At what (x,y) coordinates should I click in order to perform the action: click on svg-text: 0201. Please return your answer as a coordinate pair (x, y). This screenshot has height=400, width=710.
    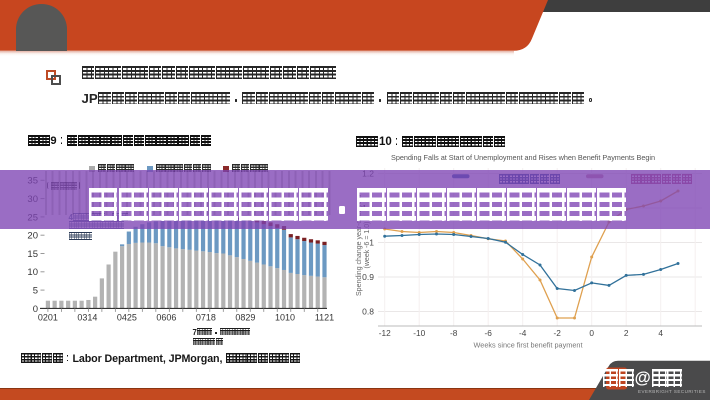
    Looking at the image, I should click on (48, 318).